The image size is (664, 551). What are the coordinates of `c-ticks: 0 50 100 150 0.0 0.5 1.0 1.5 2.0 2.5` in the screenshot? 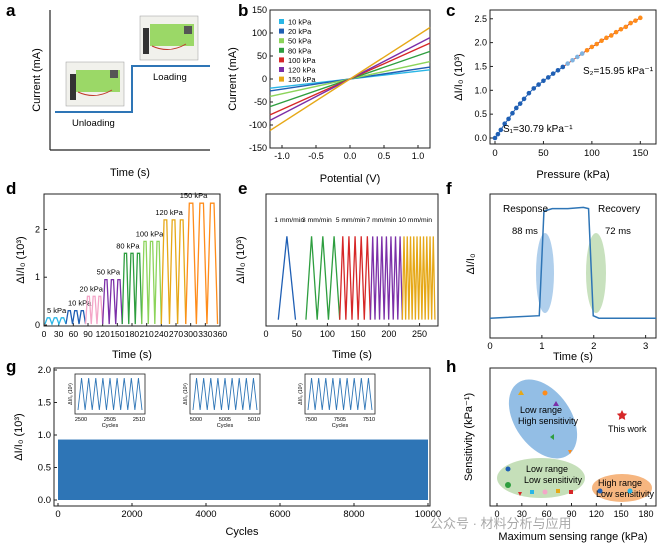 It's located at (561, 86).